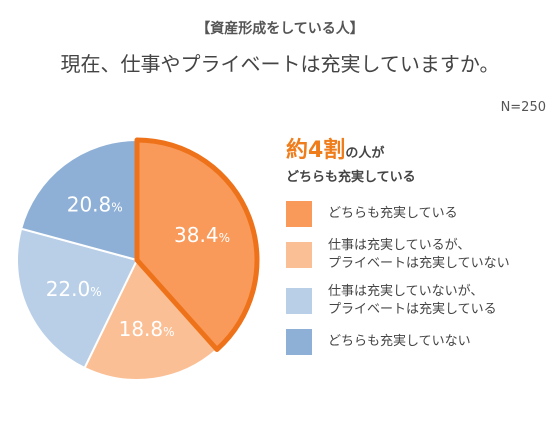 The width and height of the screenshot is (560, 424). What do you see at coordinates (316, 150) in the screenshot?
I see `headline-number: 約4割` at bounding box center [316, 150].